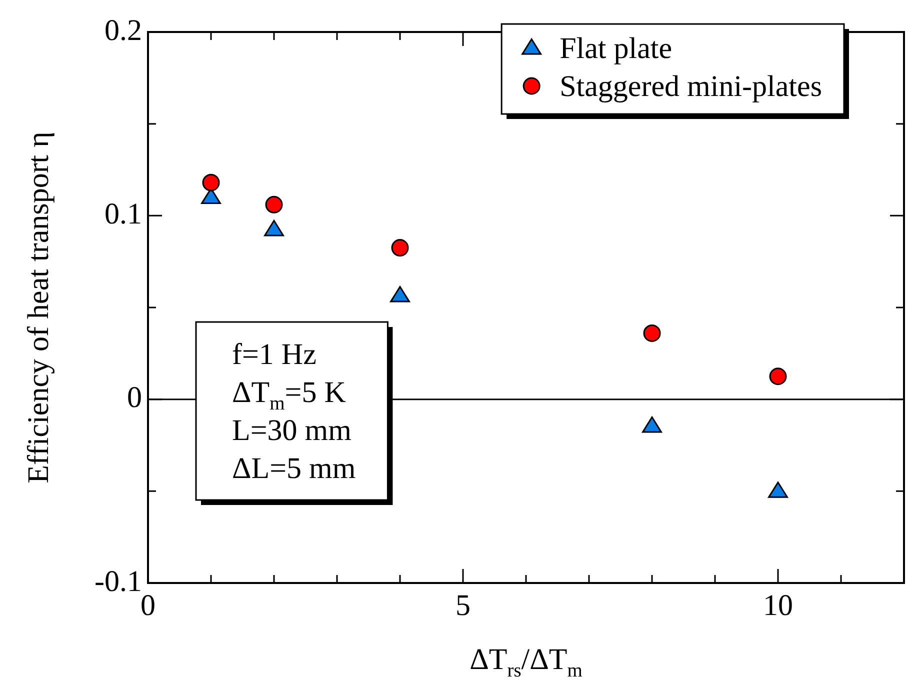 The width and height of the screenshot is (916, 689). I want to click on annotation: ΔL=5 mm, so click(294, 468).